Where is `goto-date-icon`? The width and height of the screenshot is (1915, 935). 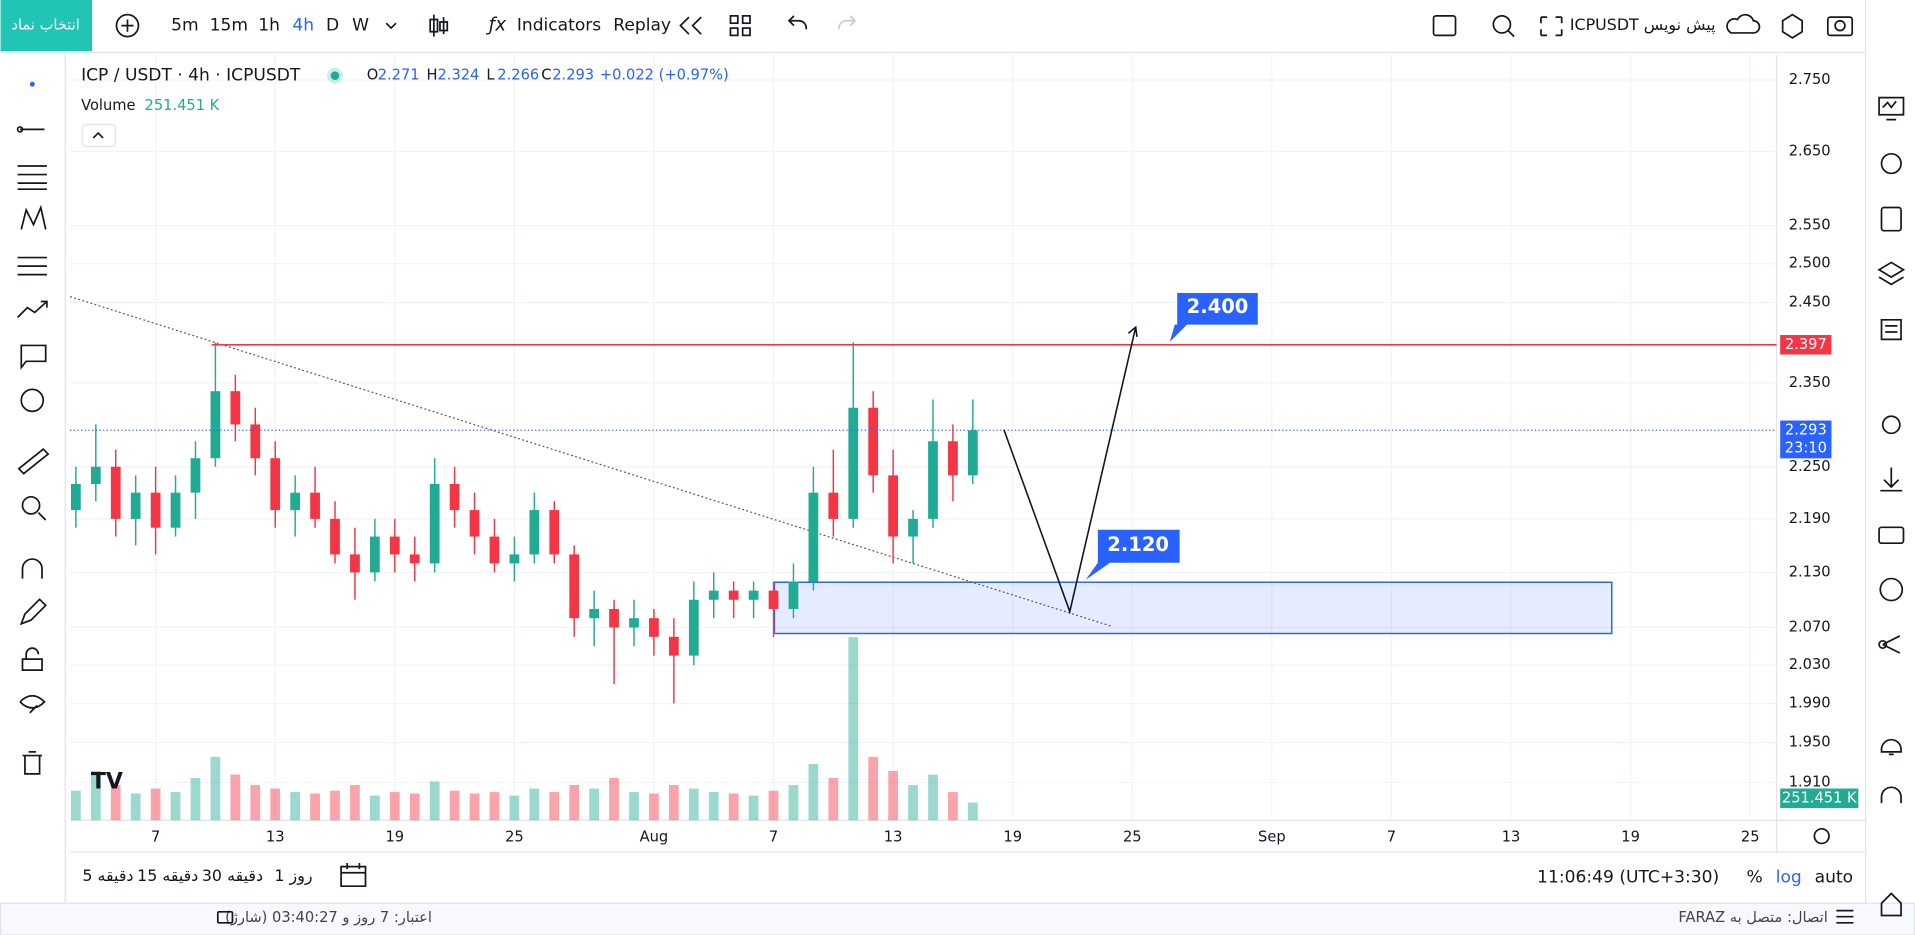
goto-date-icon is located at coordinates (353, 875).